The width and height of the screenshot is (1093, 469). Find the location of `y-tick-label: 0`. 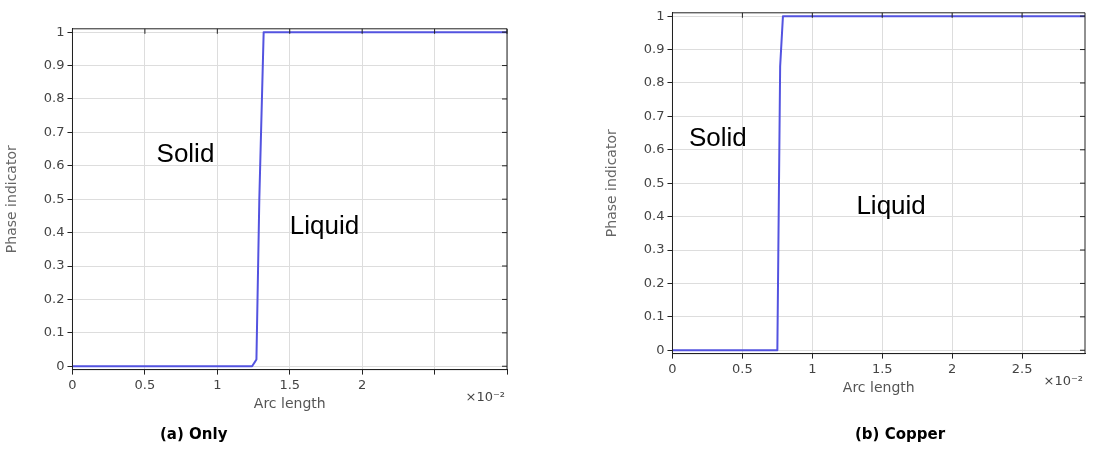

y-tick-label: 0 is located at coordinates (660, 349).